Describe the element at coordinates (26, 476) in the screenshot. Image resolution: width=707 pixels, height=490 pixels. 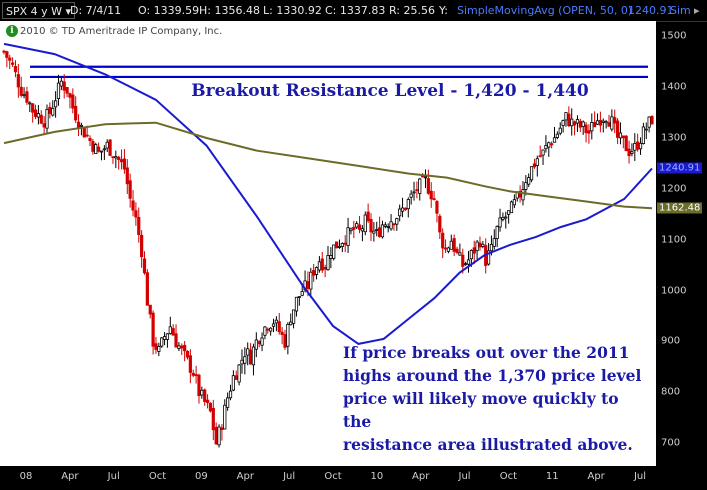
I see `x-tick-label: 08` at that location.